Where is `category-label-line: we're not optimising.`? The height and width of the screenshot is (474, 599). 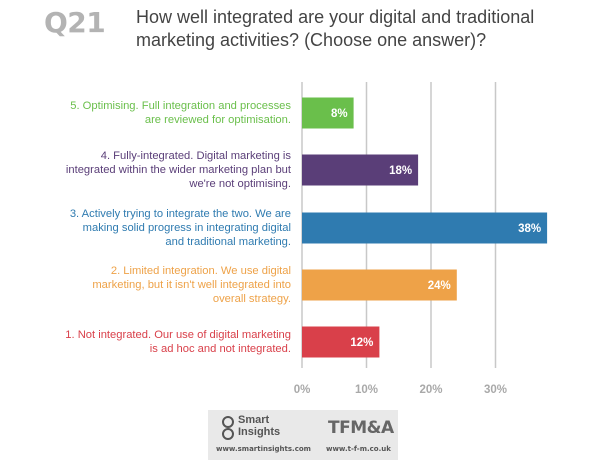 category-label-line: we're not optimising. is located at coordinates (240, 184).